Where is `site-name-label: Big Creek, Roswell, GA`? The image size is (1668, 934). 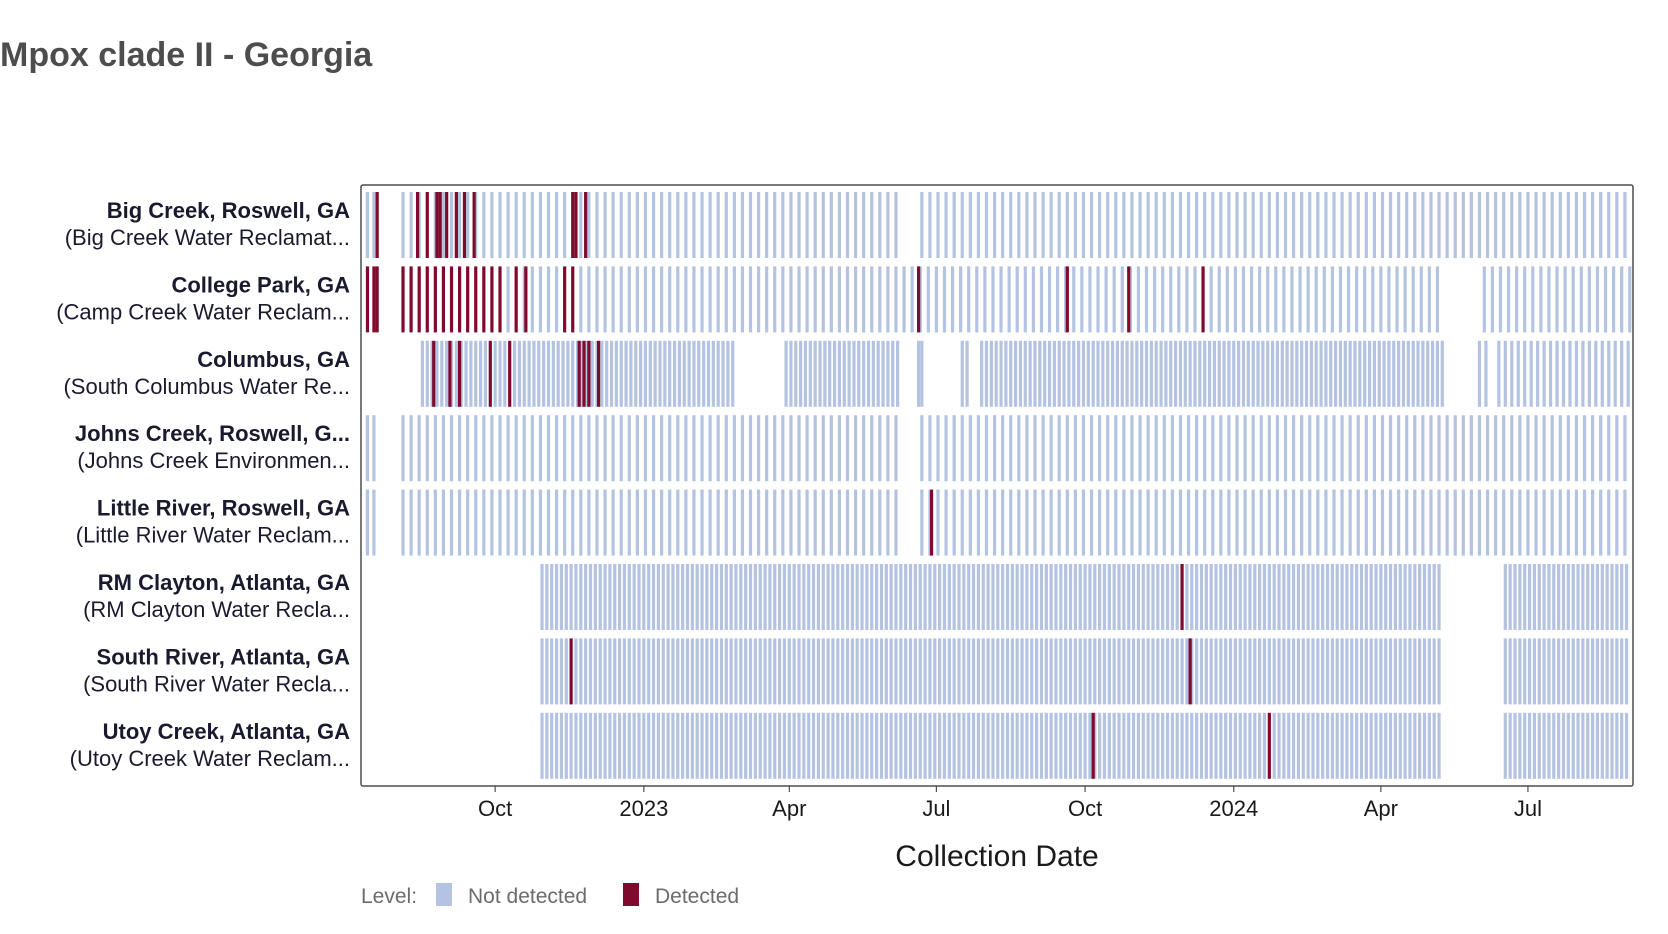
site-name-label: Big Creek, Roswell, GA is located at coordinates (228, 210).